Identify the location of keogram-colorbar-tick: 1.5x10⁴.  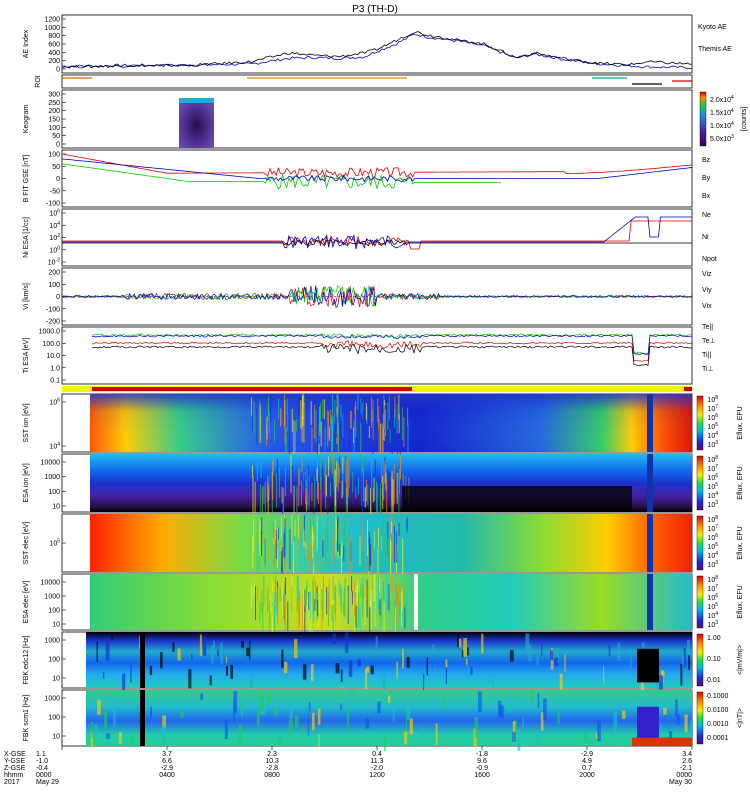
(722, 112).